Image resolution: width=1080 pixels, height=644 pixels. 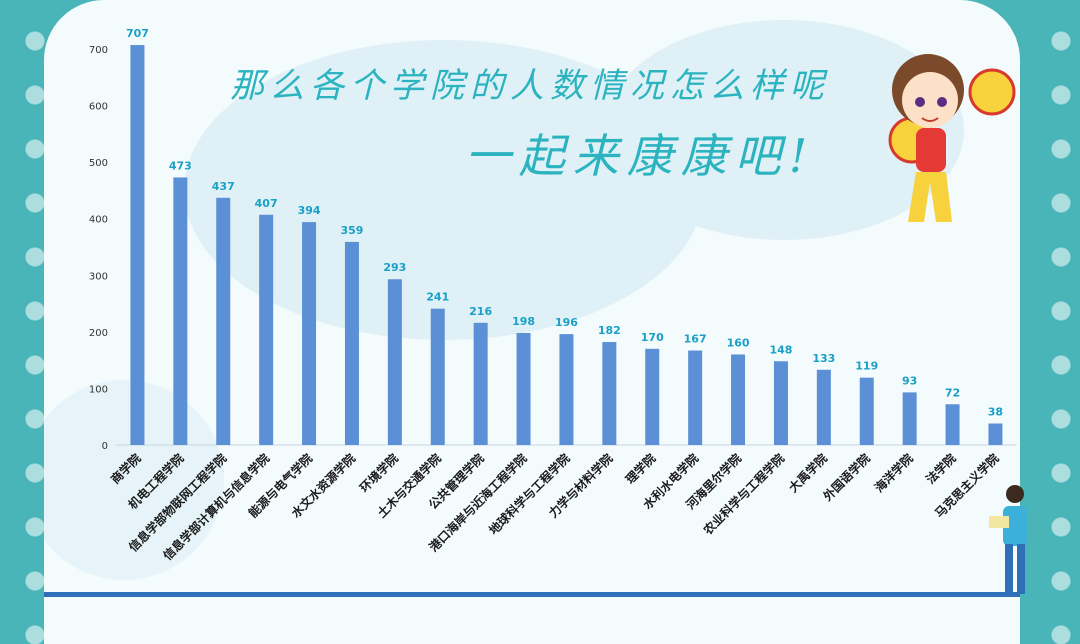 What do you see at coordinates (846, 477) in the screenshot?
I see `x-tick-label: 外国语学院` at bounding box center [846, 477].